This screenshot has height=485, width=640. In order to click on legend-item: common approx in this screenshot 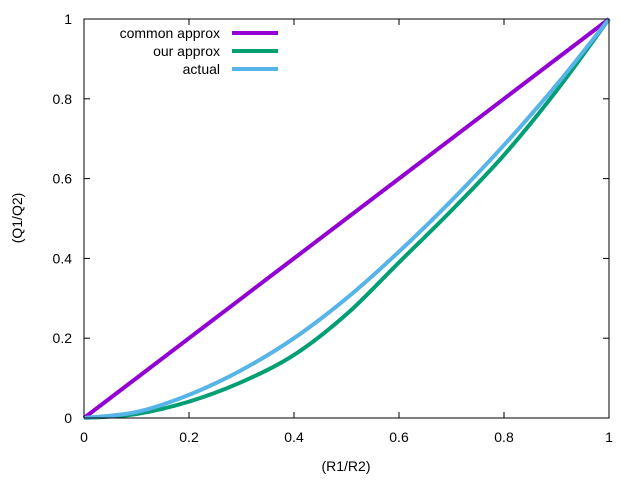, I will do `click(199, 33)`.